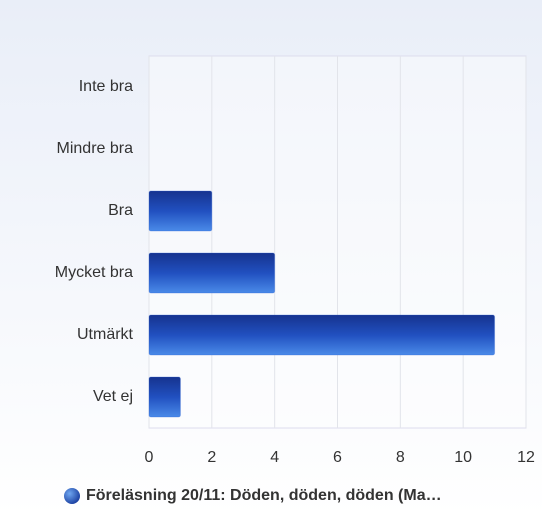  I want to click on x-tick-label: 4, so click(274, 457).